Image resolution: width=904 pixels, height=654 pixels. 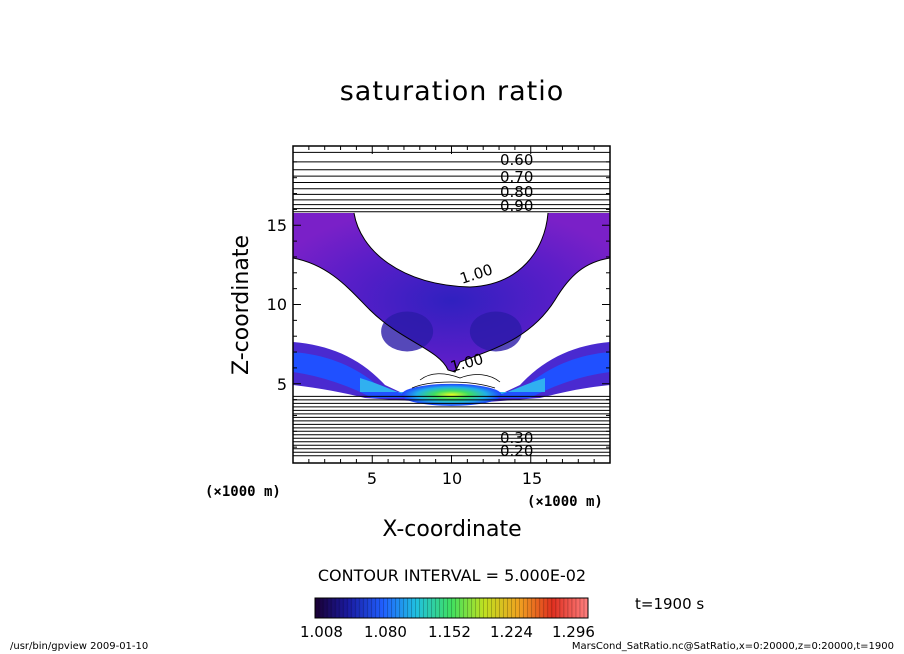 I want to click on footer-left: /usr/bin/gpview 2009-01-10, so click(x=79, y=646).